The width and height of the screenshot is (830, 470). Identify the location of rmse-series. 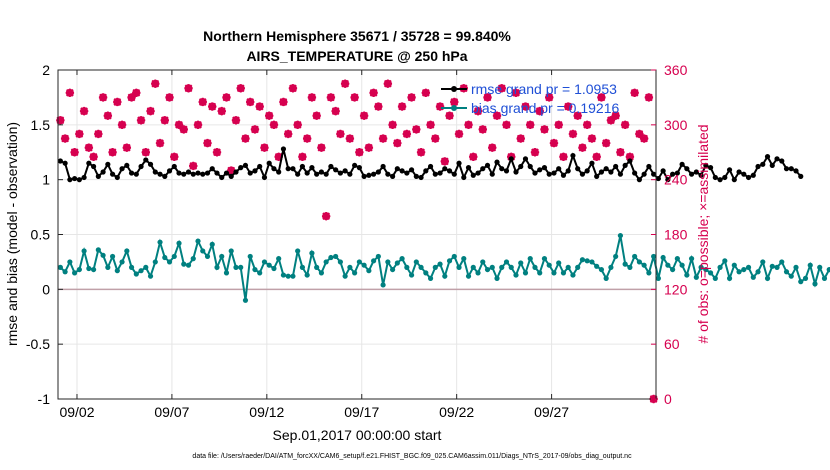
(430, 164).